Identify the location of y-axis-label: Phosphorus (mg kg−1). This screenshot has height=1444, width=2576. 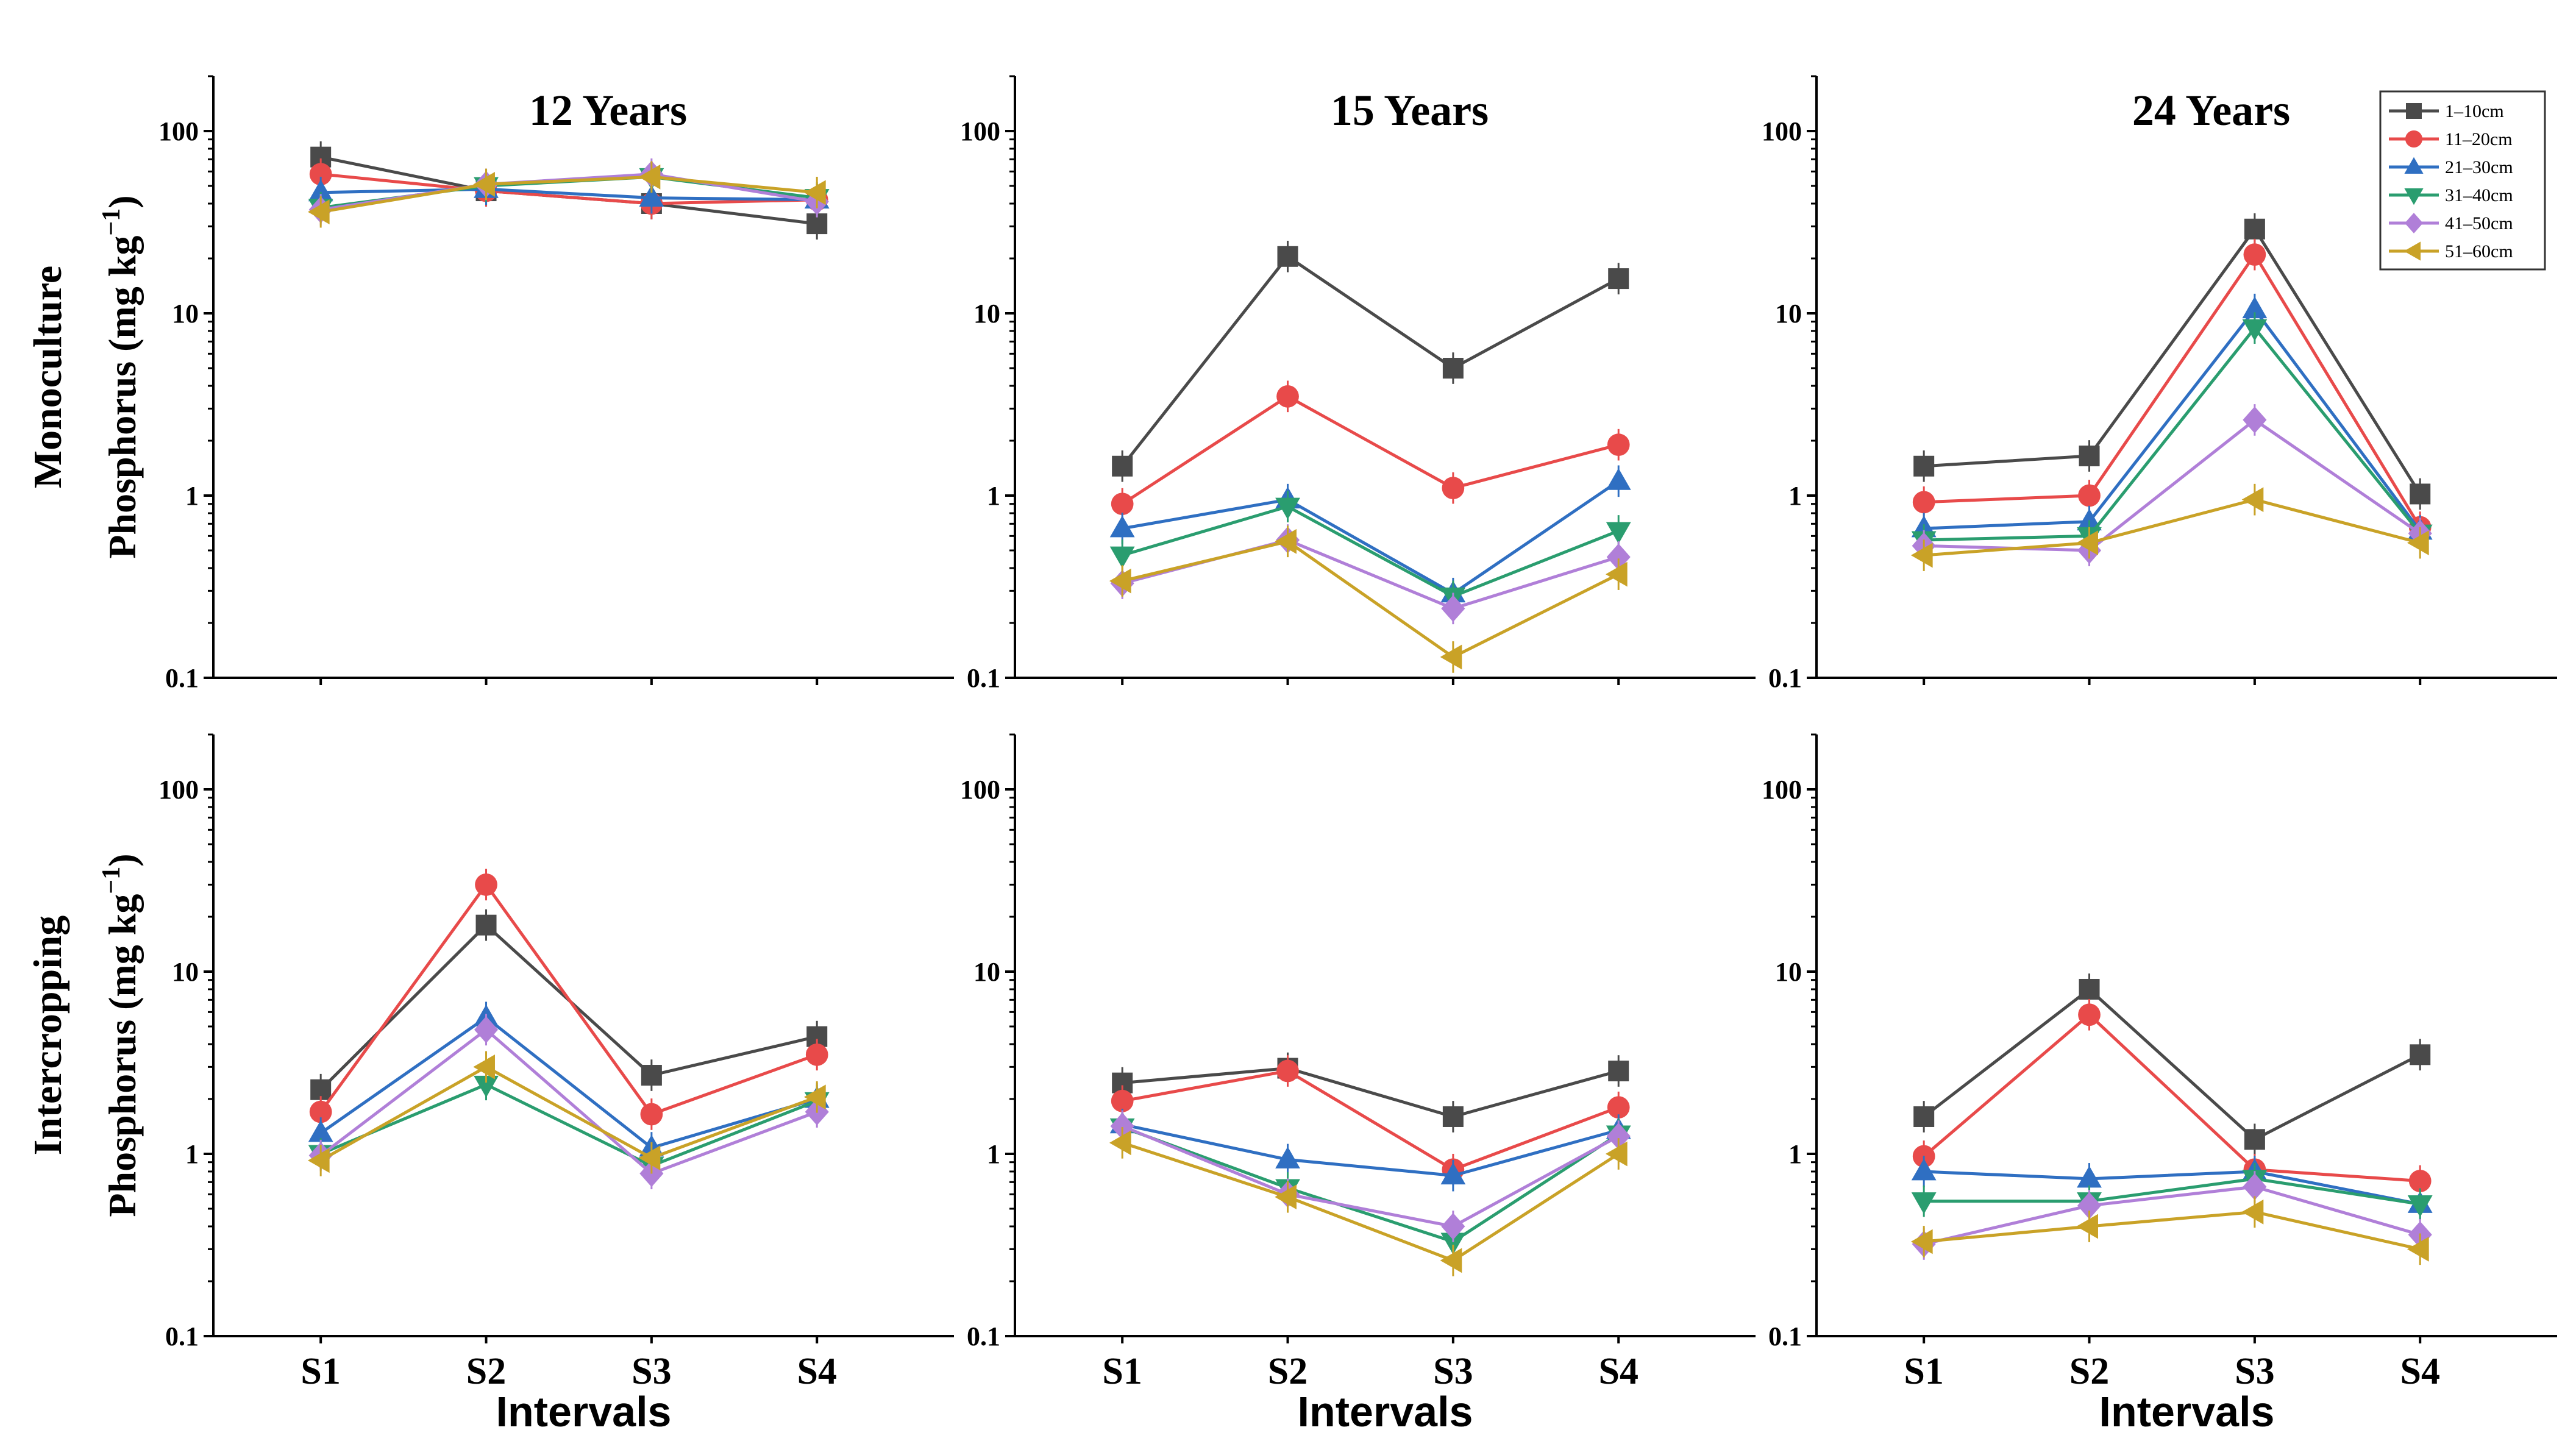
(121, 1035).